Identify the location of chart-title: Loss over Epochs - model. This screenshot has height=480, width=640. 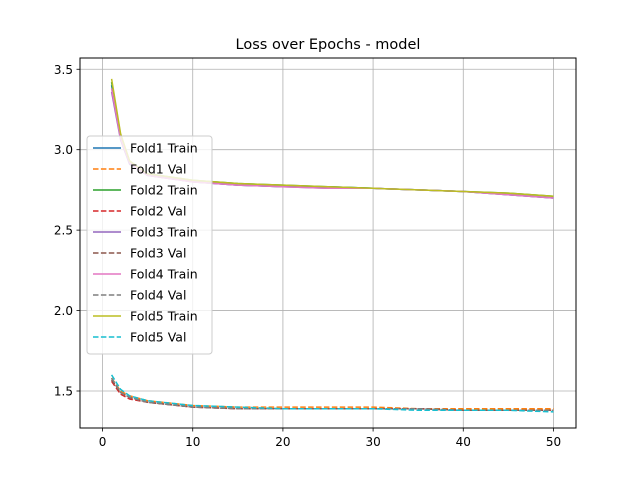
(328, 45).